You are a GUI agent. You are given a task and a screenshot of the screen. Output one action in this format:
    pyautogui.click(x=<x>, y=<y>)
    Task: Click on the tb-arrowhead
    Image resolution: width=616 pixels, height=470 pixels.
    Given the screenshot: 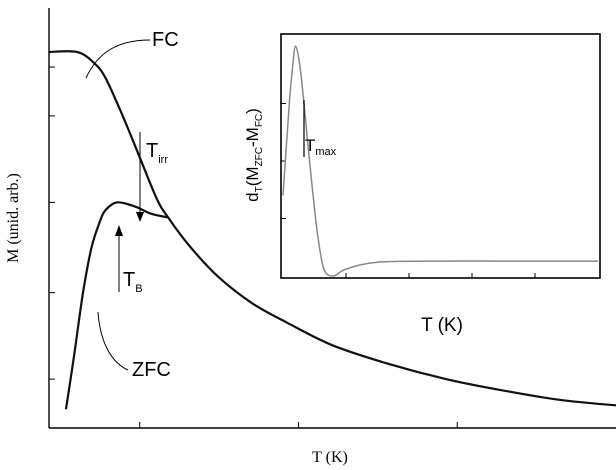 What is the action you would take?
    pyautogui.click(x=119, y=230)
    